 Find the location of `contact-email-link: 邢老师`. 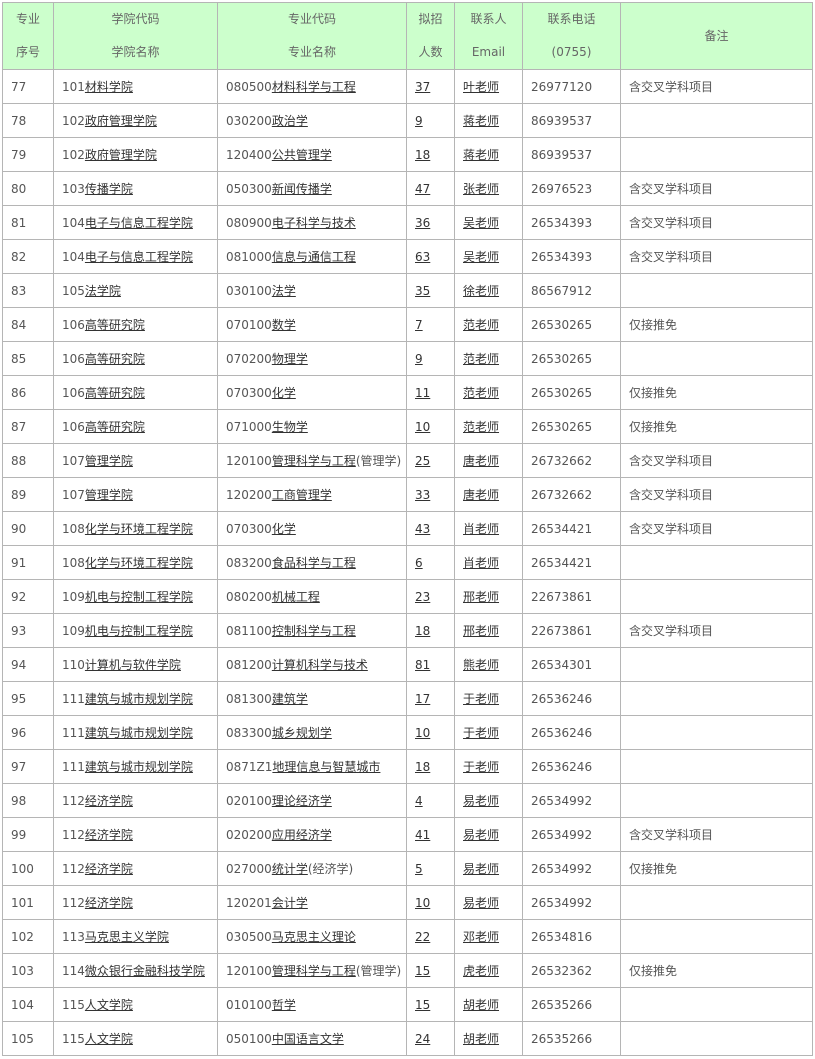

contact-email-link: 邢老师 is located at coordinates (481, 597).